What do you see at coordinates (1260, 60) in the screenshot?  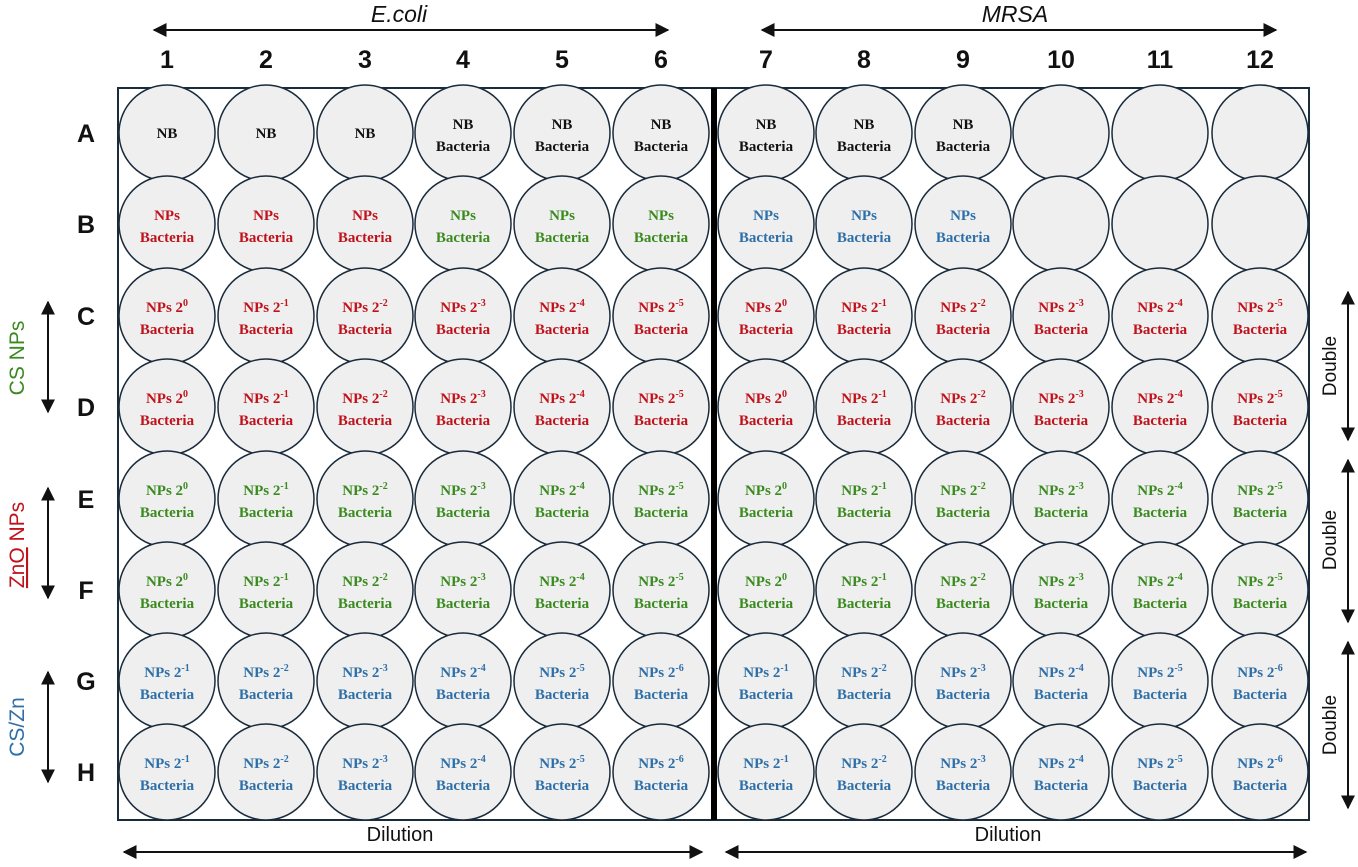 I see `column-label: 12` at bounding box center [1260, 60].